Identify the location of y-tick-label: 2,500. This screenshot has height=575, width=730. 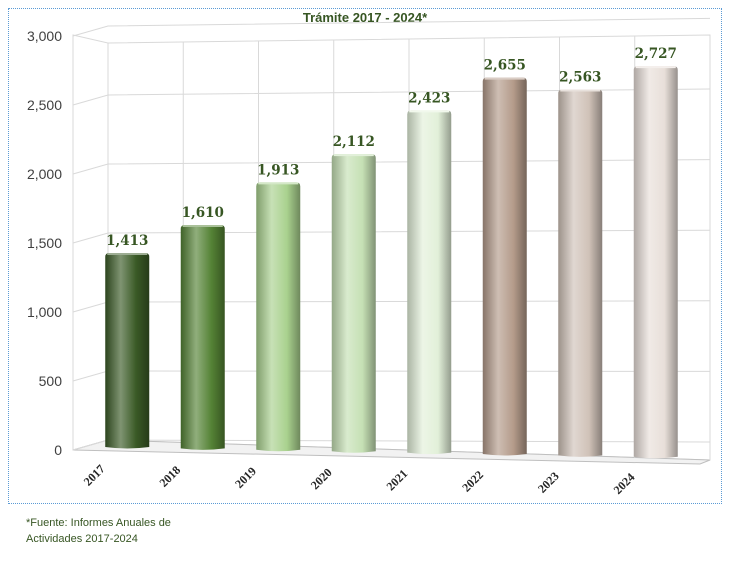
(44, 105).